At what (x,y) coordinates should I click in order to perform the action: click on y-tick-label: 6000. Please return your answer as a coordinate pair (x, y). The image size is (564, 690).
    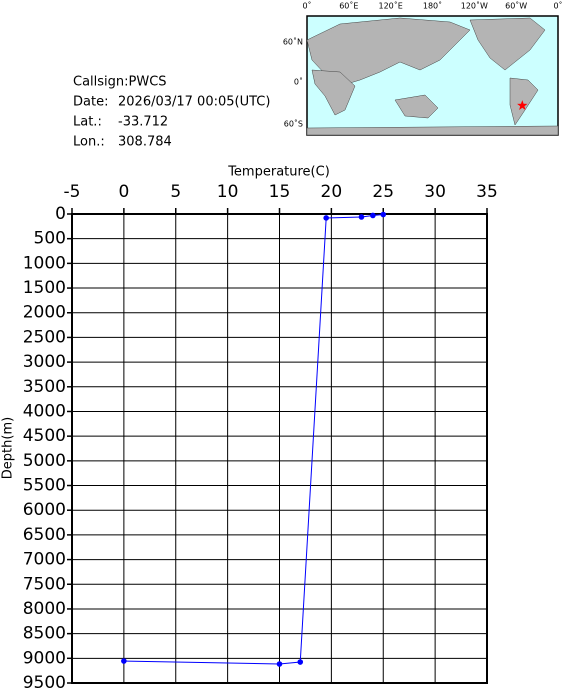
    Looking at the image, I should click on (44, 510).